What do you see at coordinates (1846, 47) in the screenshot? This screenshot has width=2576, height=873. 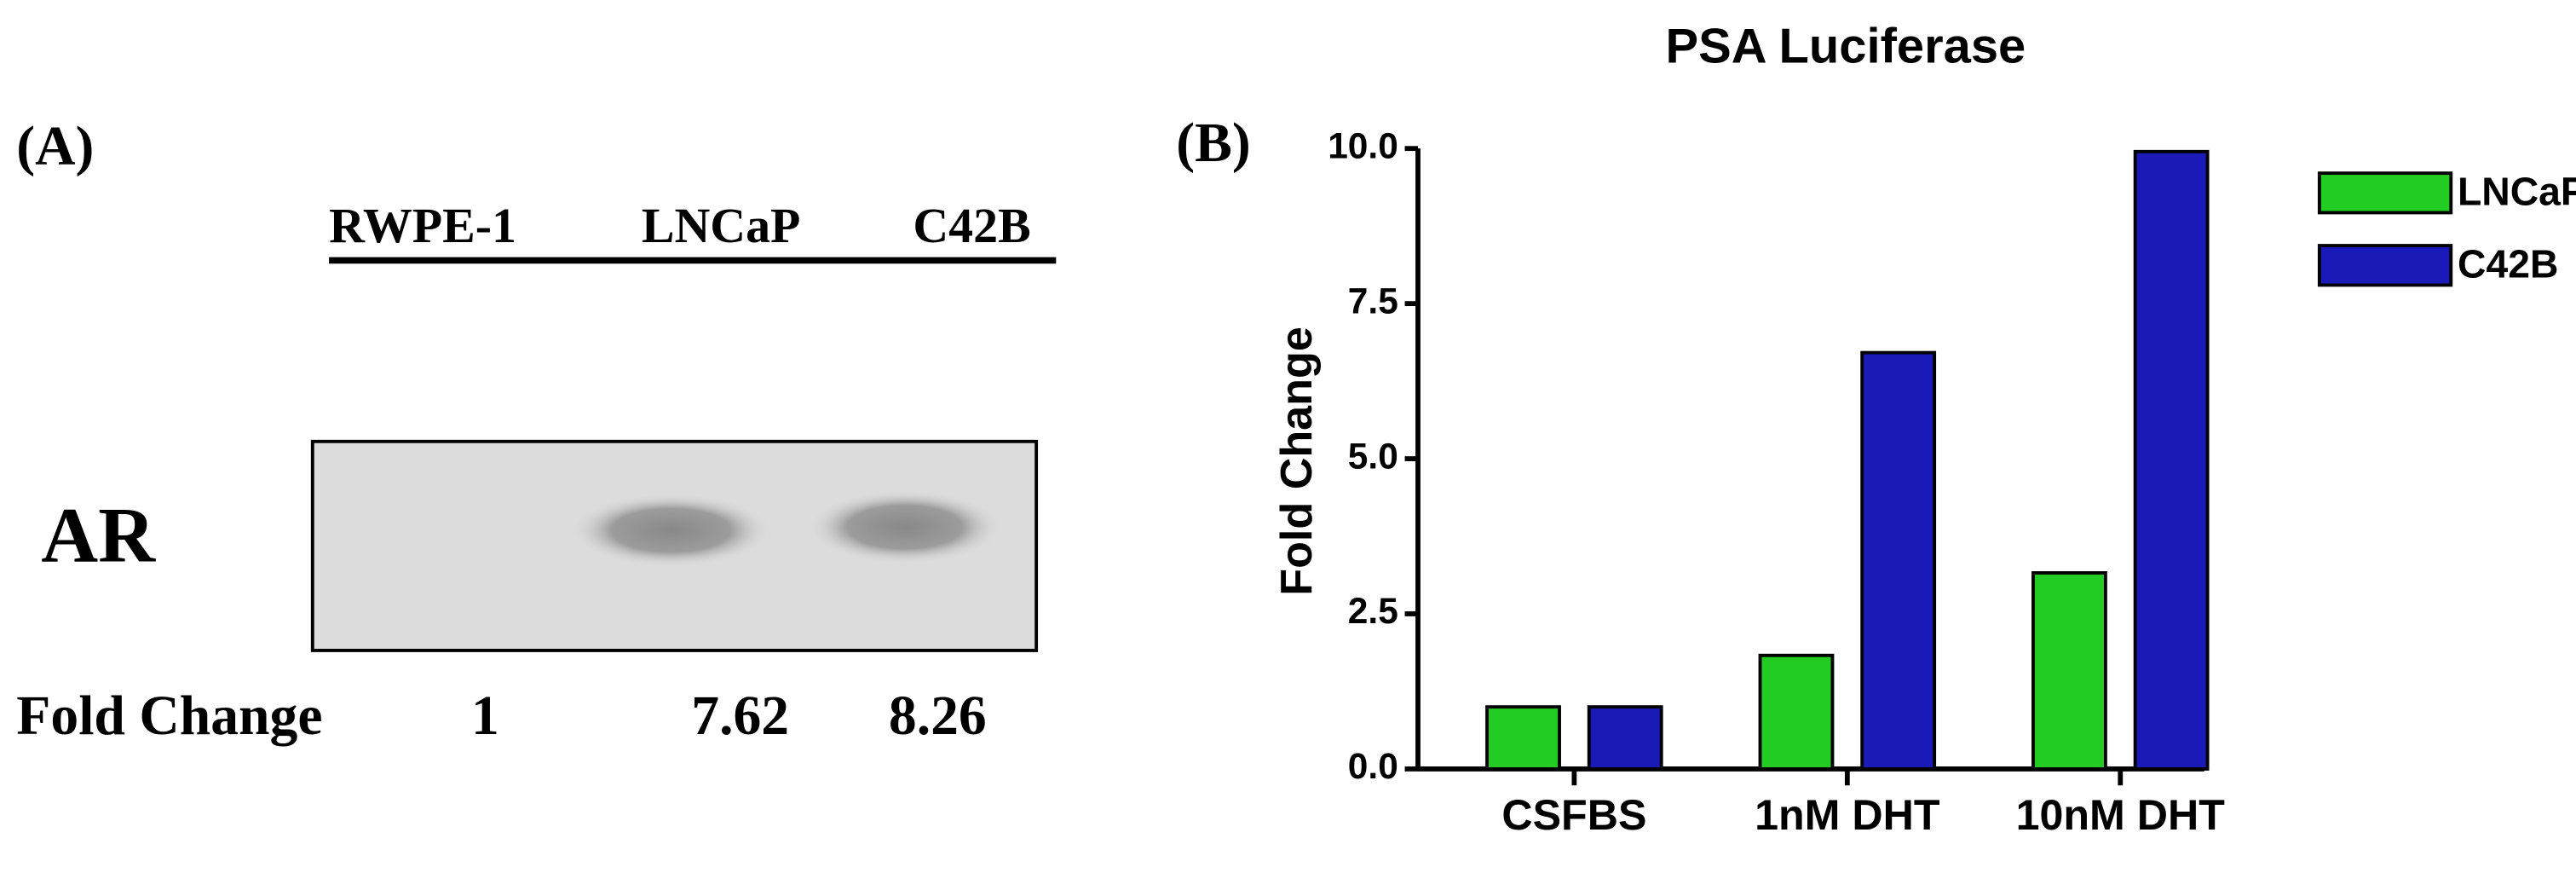 I see `chart-title: PSA Luciferase` at bounding box center [1846, 47].